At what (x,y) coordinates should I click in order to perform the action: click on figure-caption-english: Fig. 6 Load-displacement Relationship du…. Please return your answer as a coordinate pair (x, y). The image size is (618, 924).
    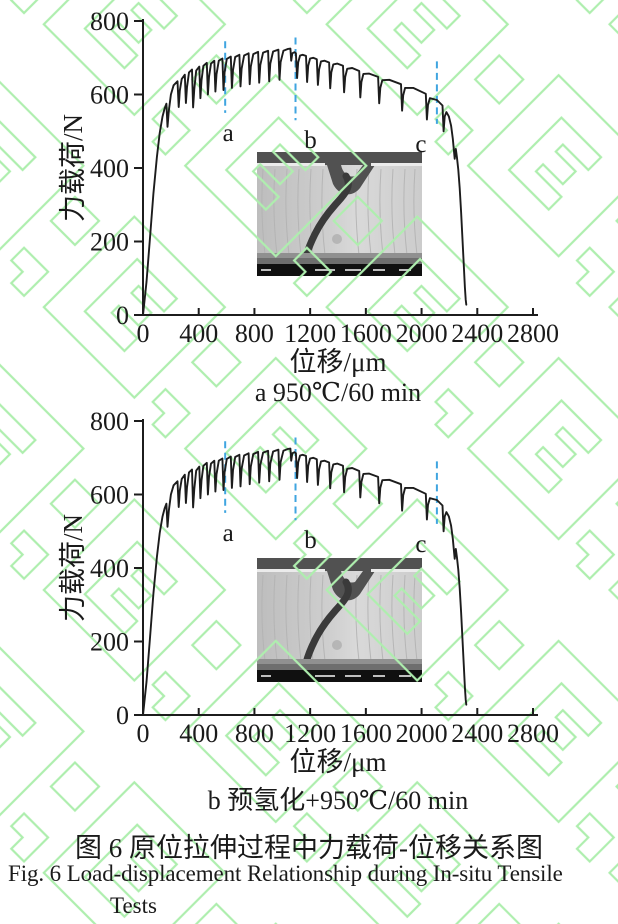
    Looking at the image, I should click on (285, 873).